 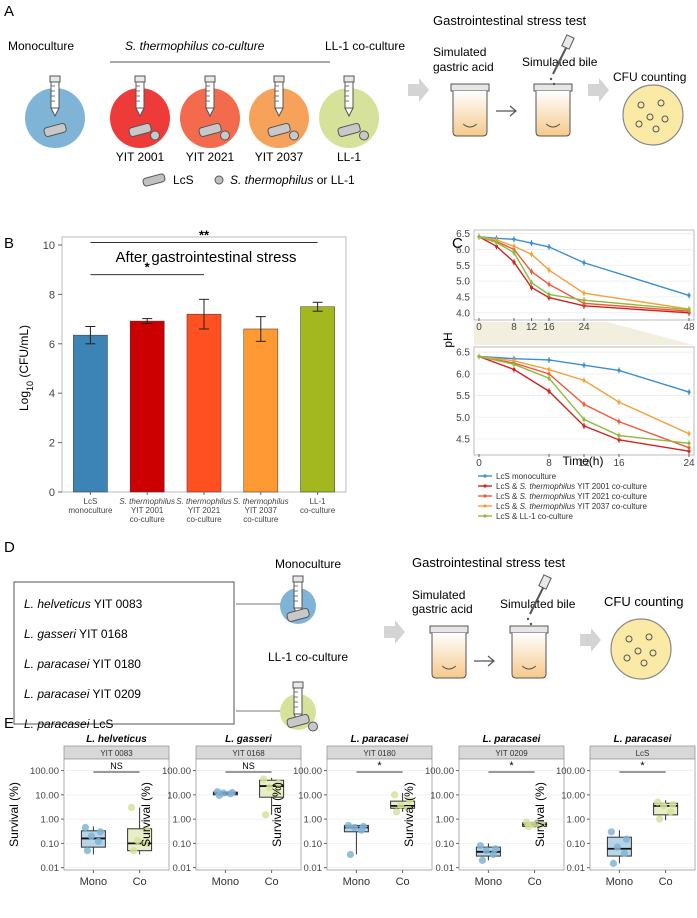 What do you see at coordinates (90, 413) in the screenshot?
I see `bar` at bounding box center [90, 413].